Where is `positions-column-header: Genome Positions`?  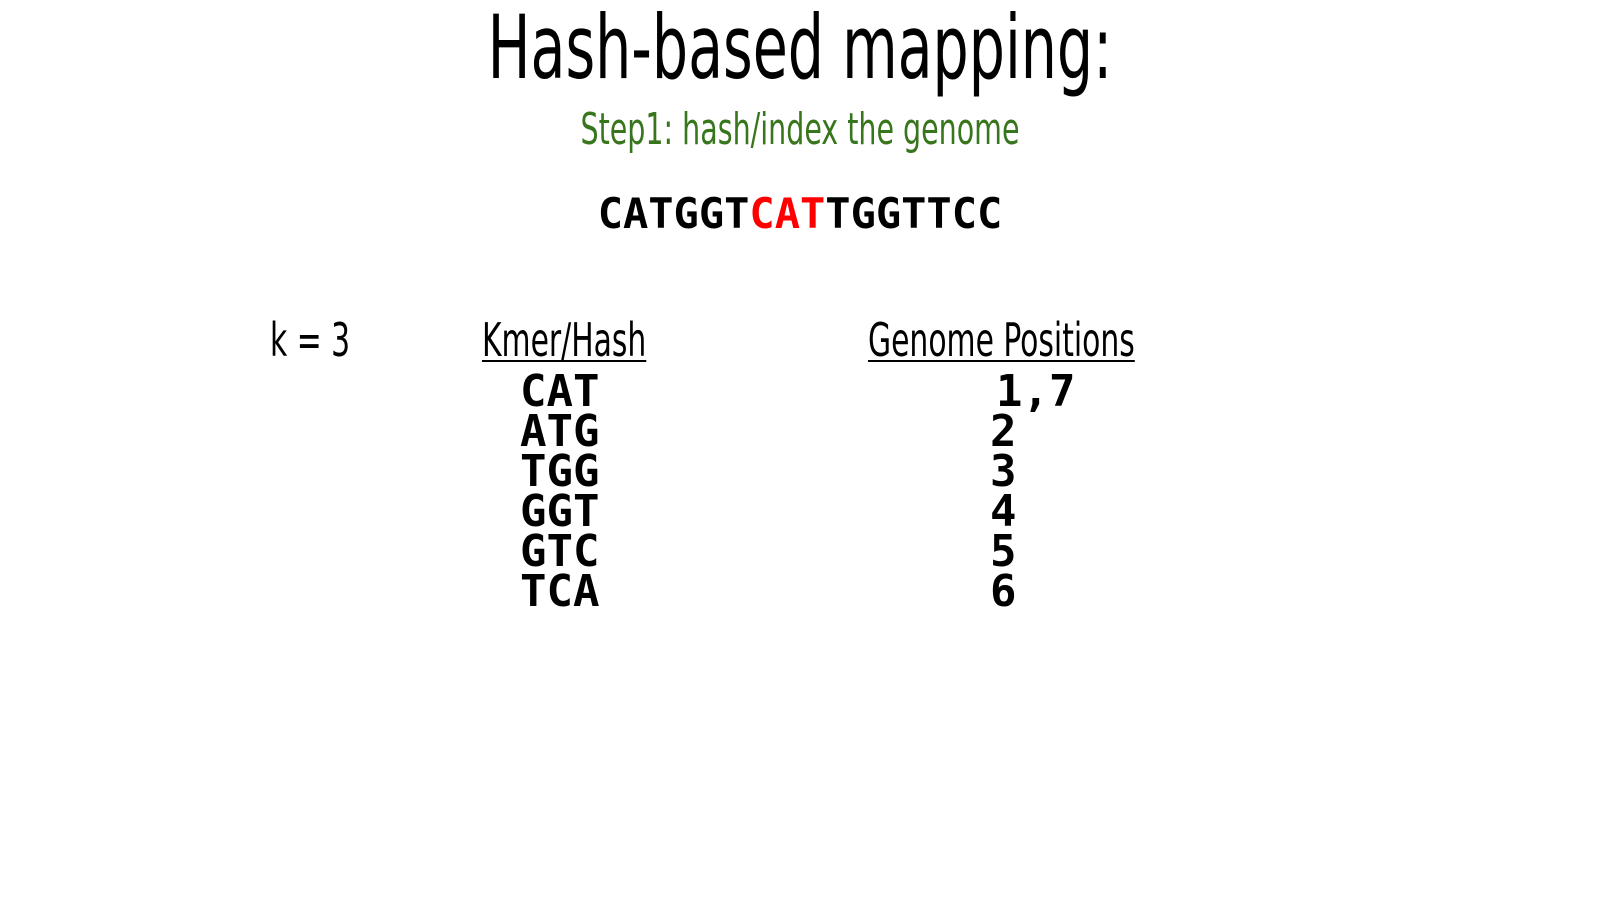 positions-column-header: Genome Positions is located at coordinates (1001, 340).